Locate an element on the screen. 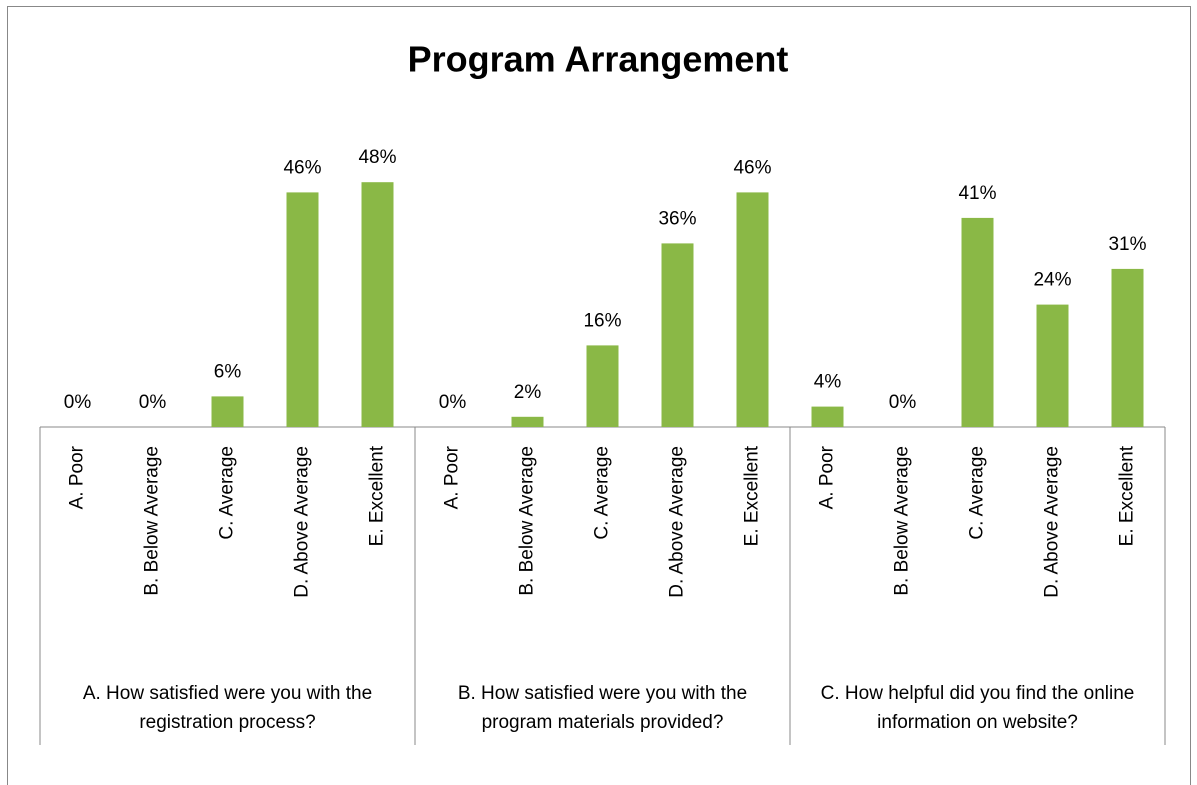 This screenshot has width=1197, height=785. data-label: 16% is located at coordinates (602, 320).